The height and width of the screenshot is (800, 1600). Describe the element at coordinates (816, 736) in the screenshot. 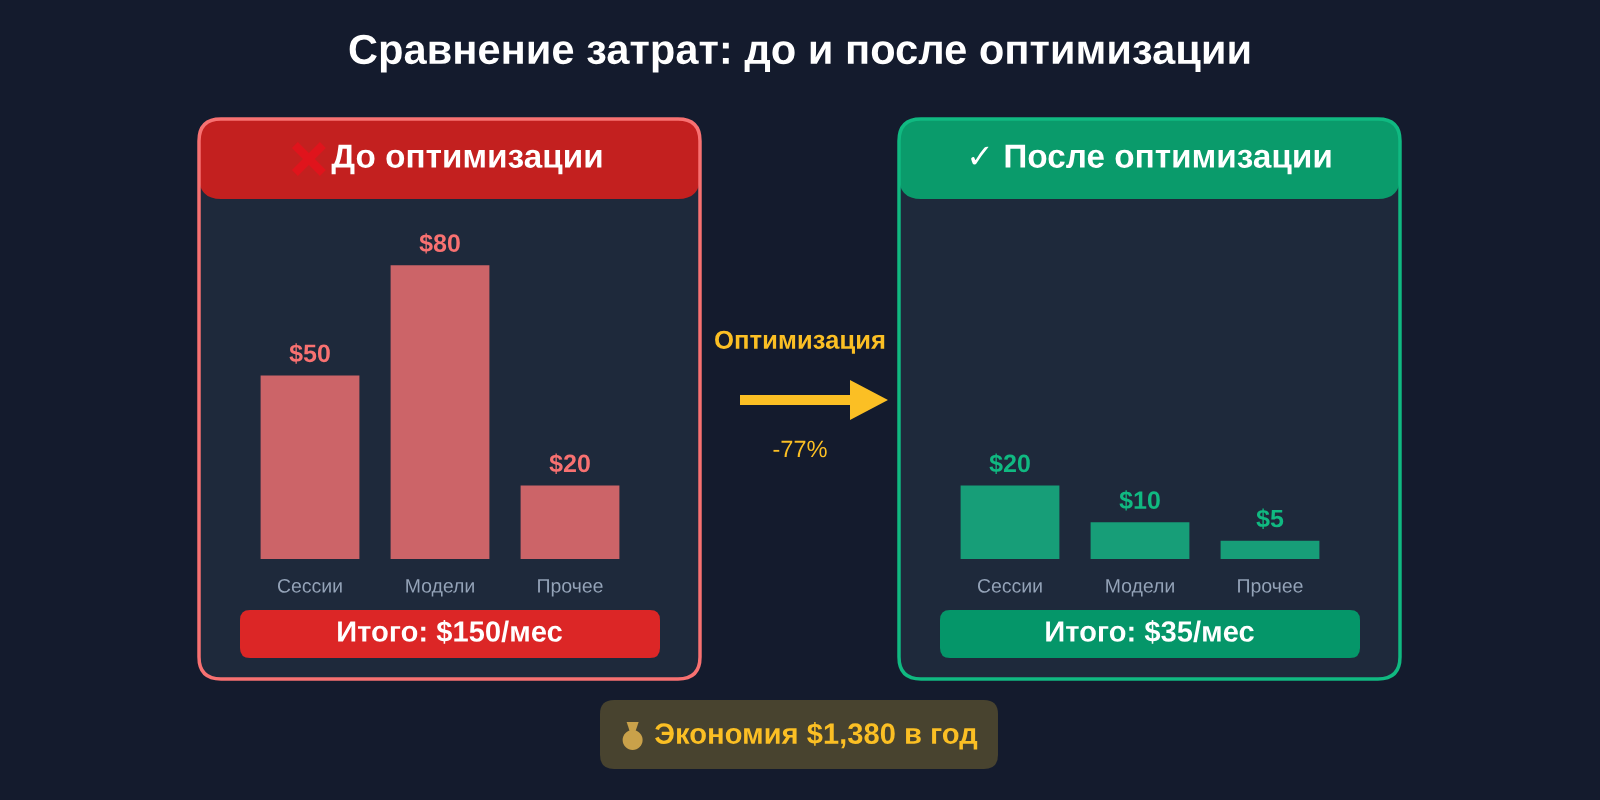

I see `text: Экономия $1,380 в год` at that location.